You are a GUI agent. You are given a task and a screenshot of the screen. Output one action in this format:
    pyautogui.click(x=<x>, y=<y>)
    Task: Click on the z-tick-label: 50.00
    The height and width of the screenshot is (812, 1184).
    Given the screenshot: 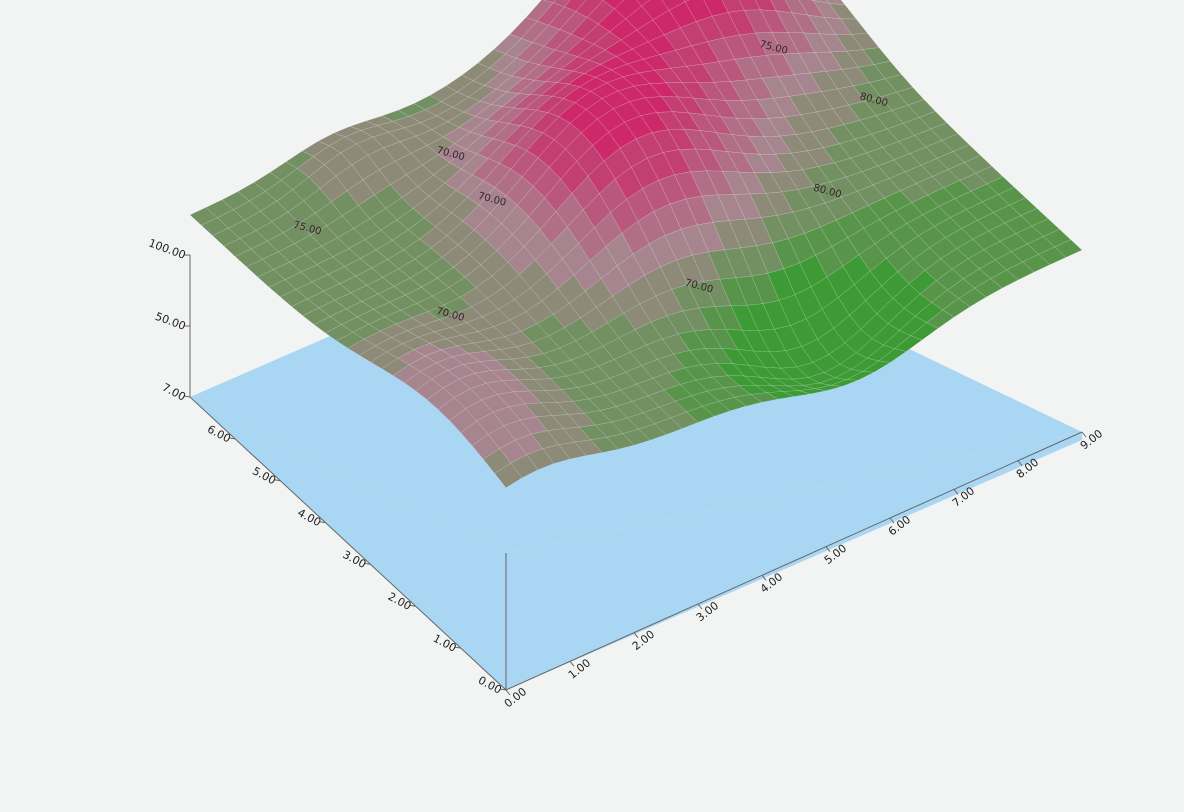 What is the action you would take?
    pyautogui.click(x=170, y=321)
    